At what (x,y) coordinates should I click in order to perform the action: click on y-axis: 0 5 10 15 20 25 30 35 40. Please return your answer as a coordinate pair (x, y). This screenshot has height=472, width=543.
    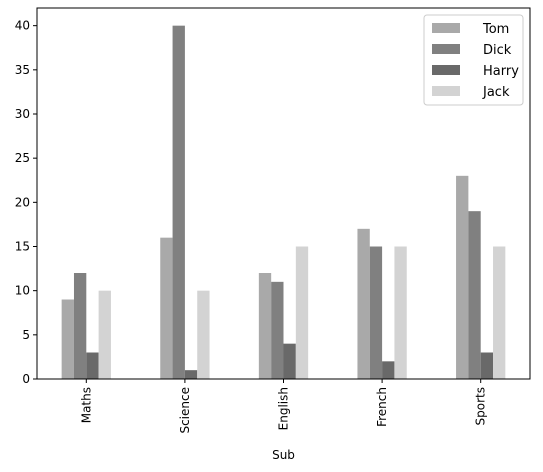
    Looking at the image, I should click on (26, 202).